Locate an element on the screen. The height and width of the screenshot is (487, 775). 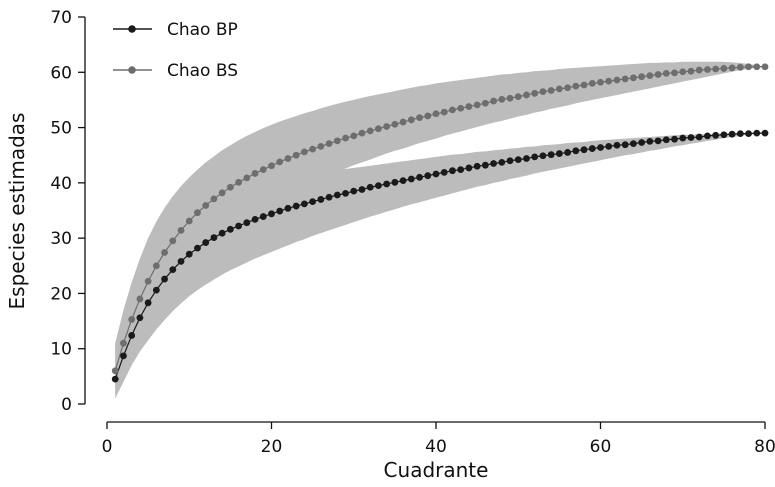
legend-label-chao-bs: Chao BS is located at coordinates (202, 71).